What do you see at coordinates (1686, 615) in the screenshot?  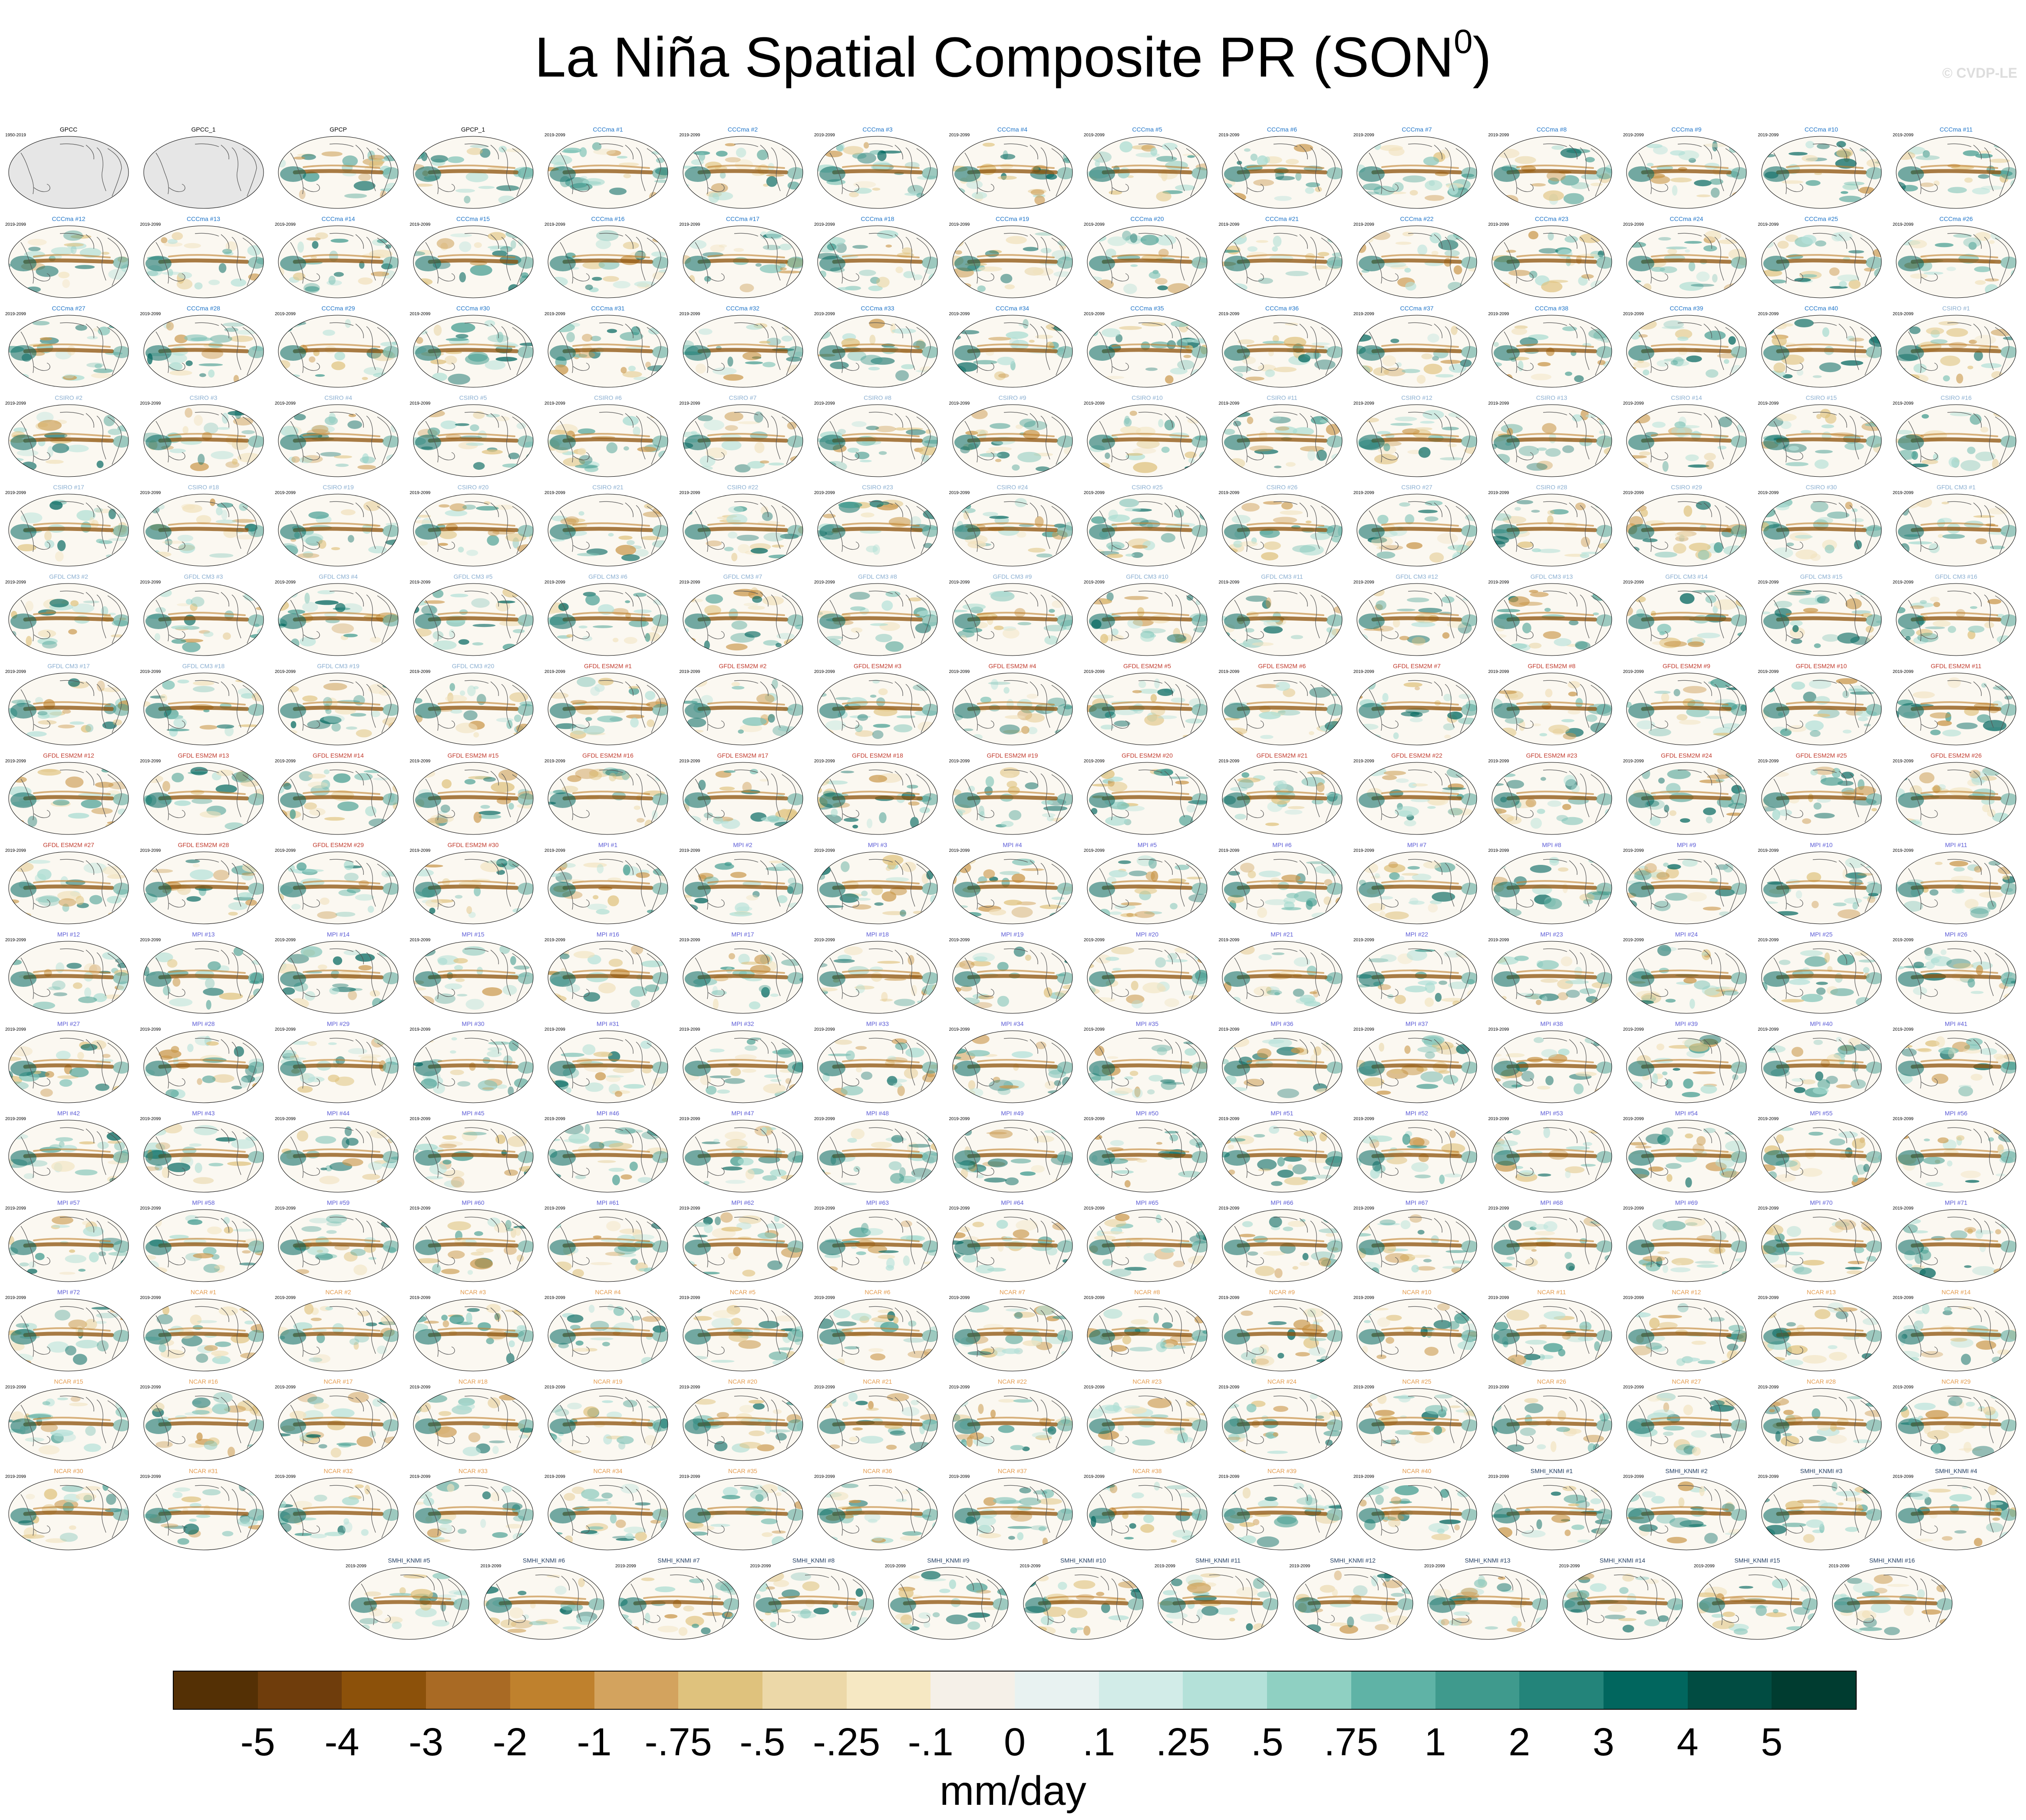 I see `map-panel: GFDL CM3 #14 2019-2099` at bounding box center [1686, 615].